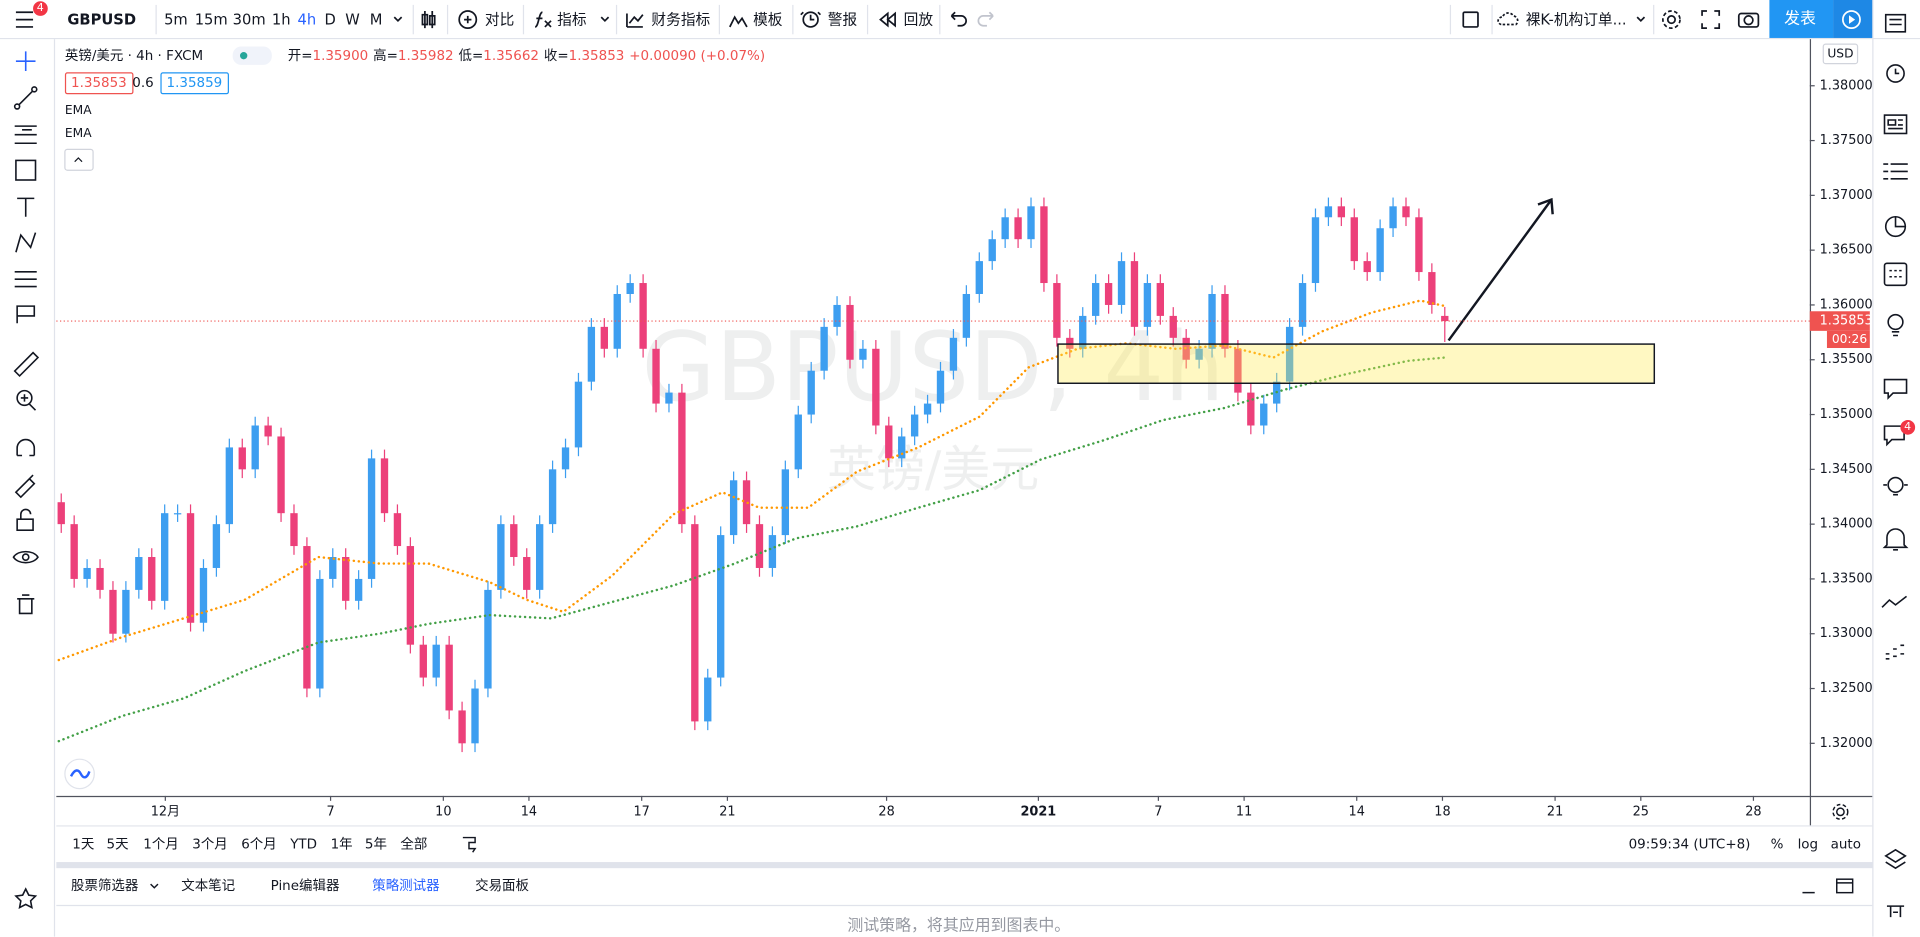 This screenshot has width=1920, height=937. Describe the element at coordinates (543, 19) in the screenshot. I see `indicators-icon` at that location.